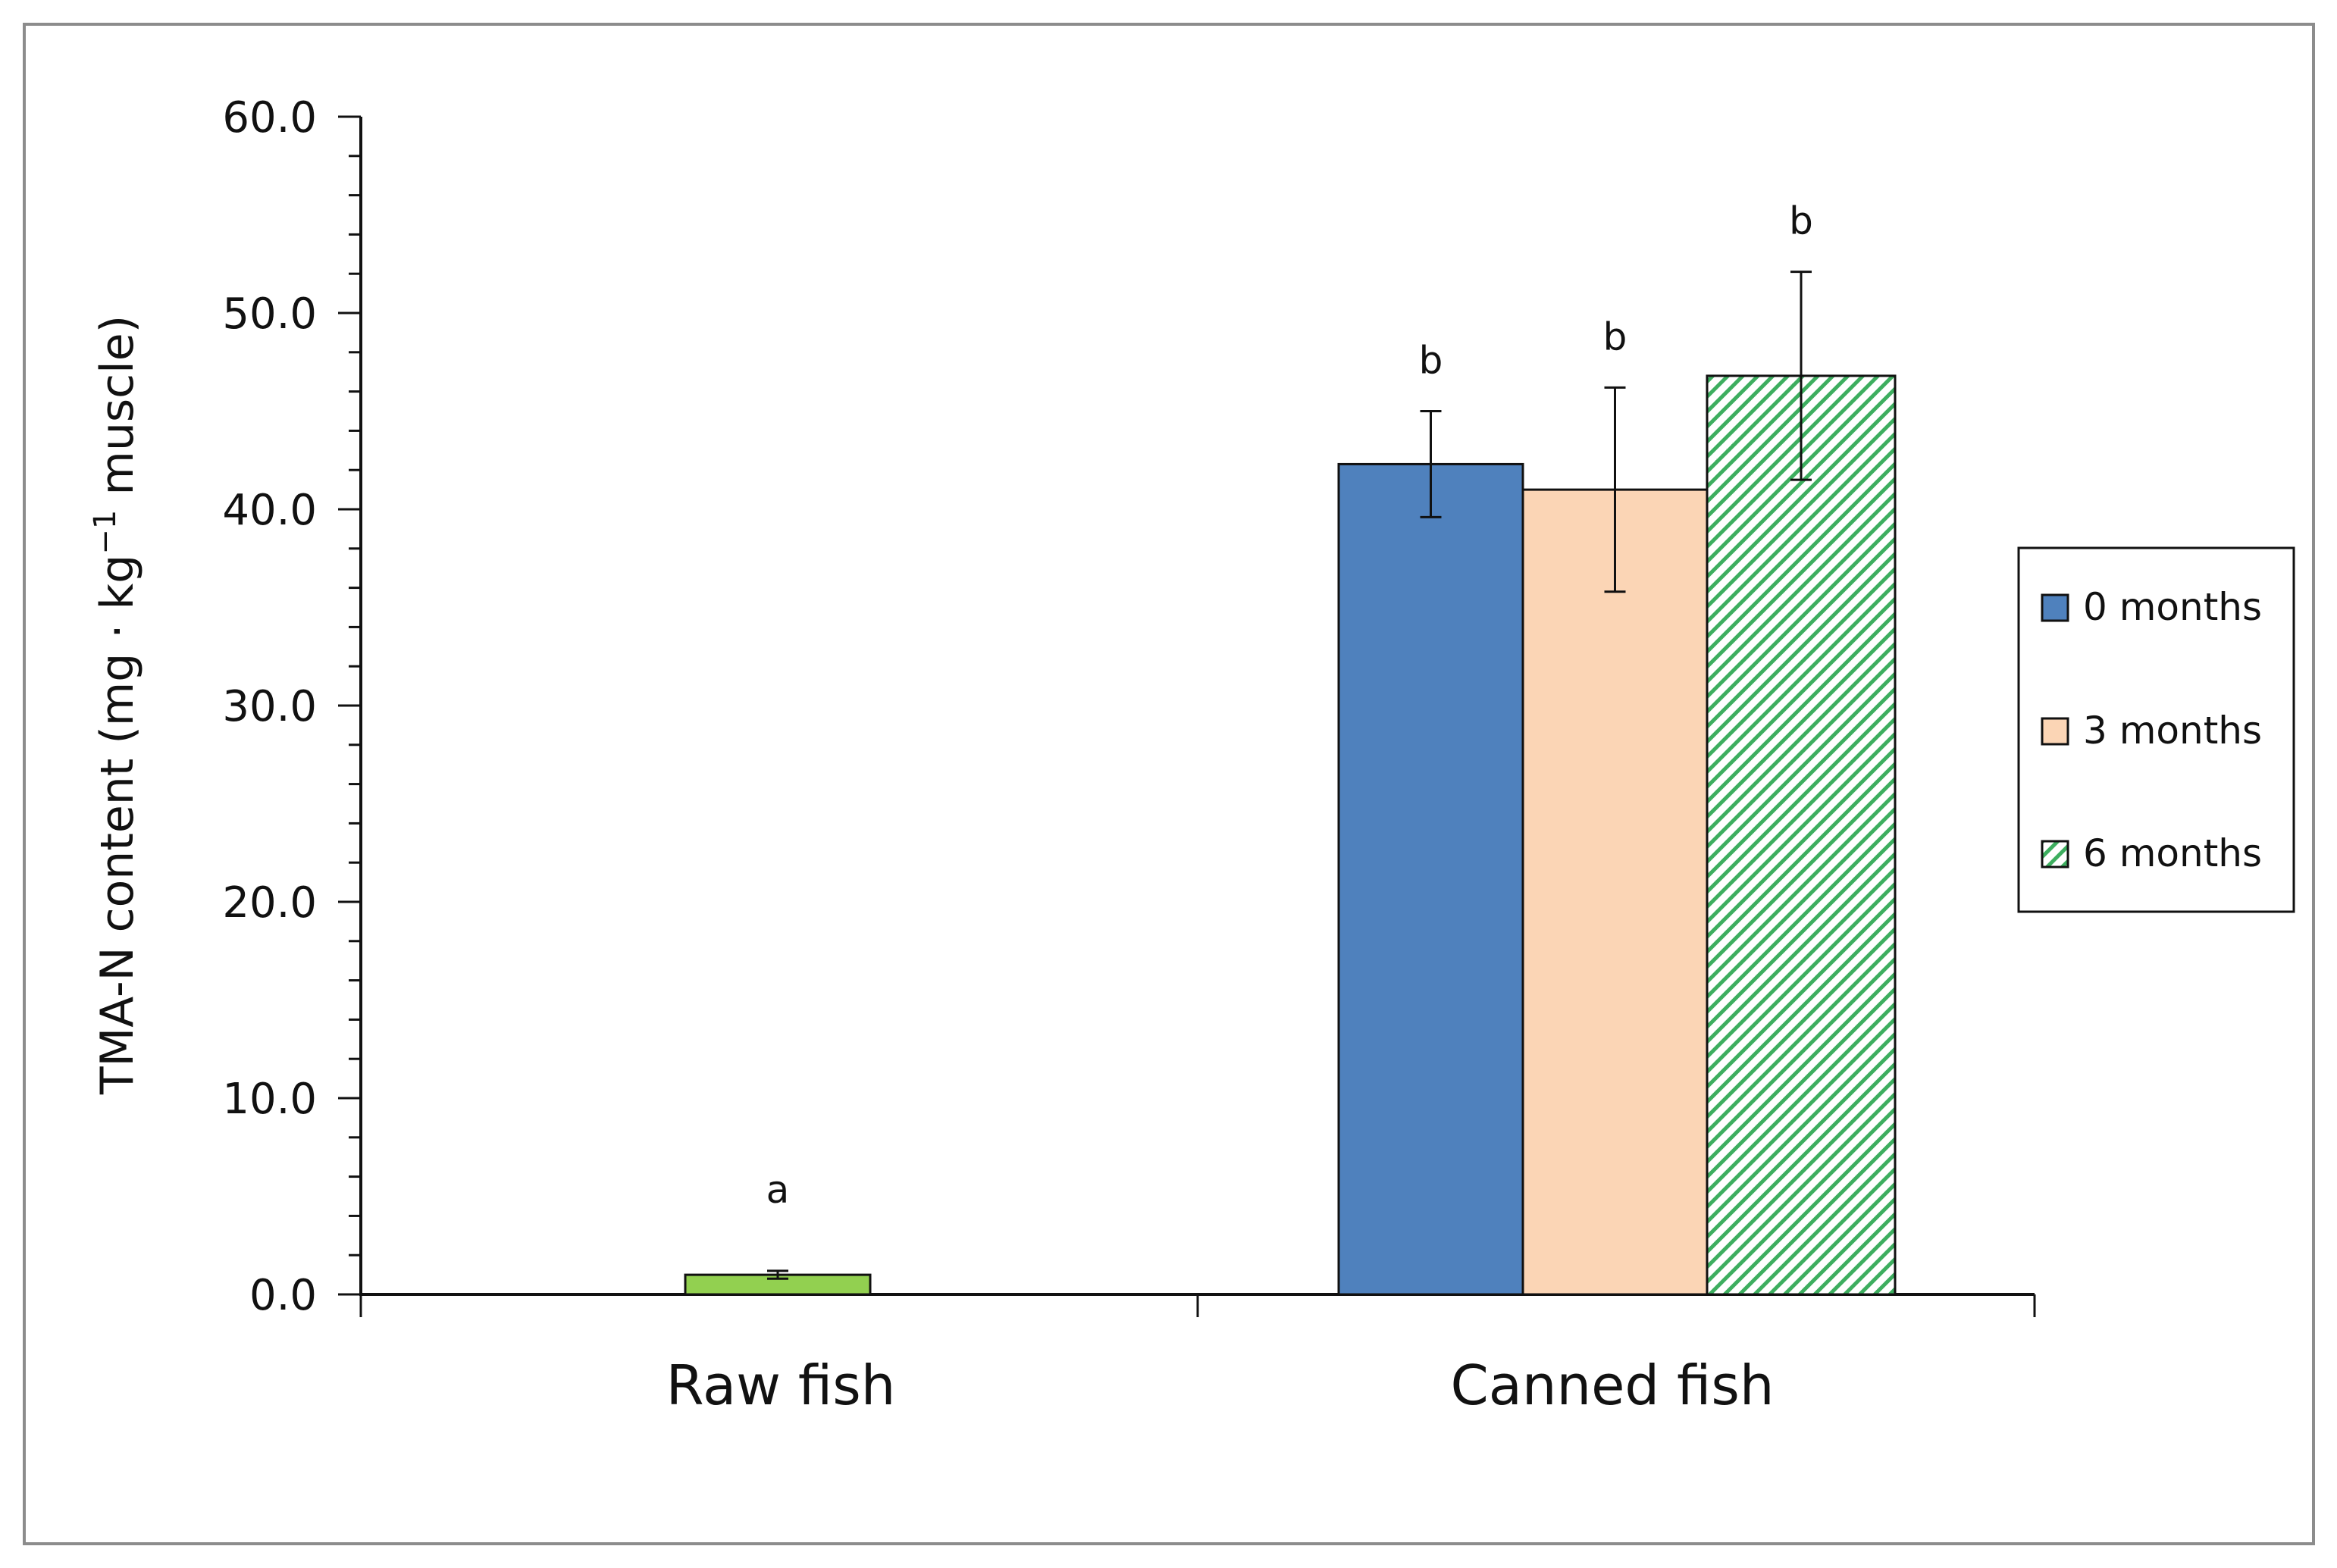 The height and width of the screenshot is (1568, 2337). What do you see at coordinates (1615, 892) in the screenshot?
I see `bar-3-months` at bounding box center [1615, 892].